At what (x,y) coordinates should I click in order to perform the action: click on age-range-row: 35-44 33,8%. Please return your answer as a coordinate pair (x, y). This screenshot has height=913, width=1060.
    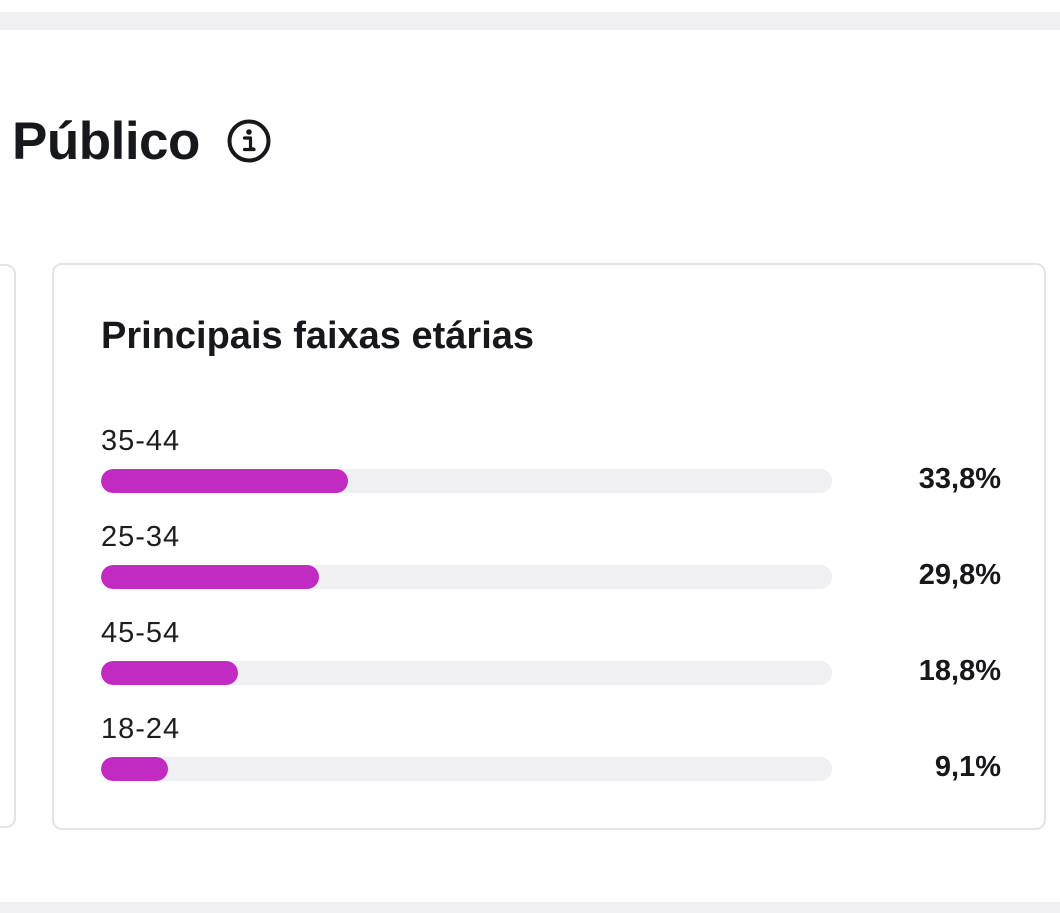
    Looking at the image, I should click on (551, 465).